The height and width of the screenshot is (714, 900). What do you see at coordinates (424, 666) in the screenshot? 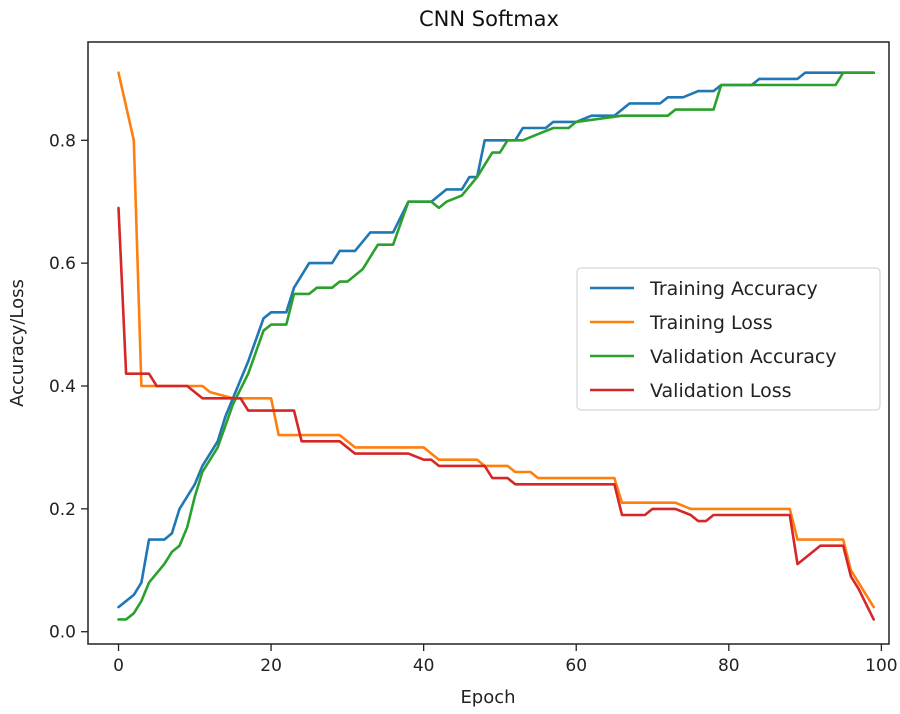
I see `x-tick-label: 40` at bounding box center [424, 666].